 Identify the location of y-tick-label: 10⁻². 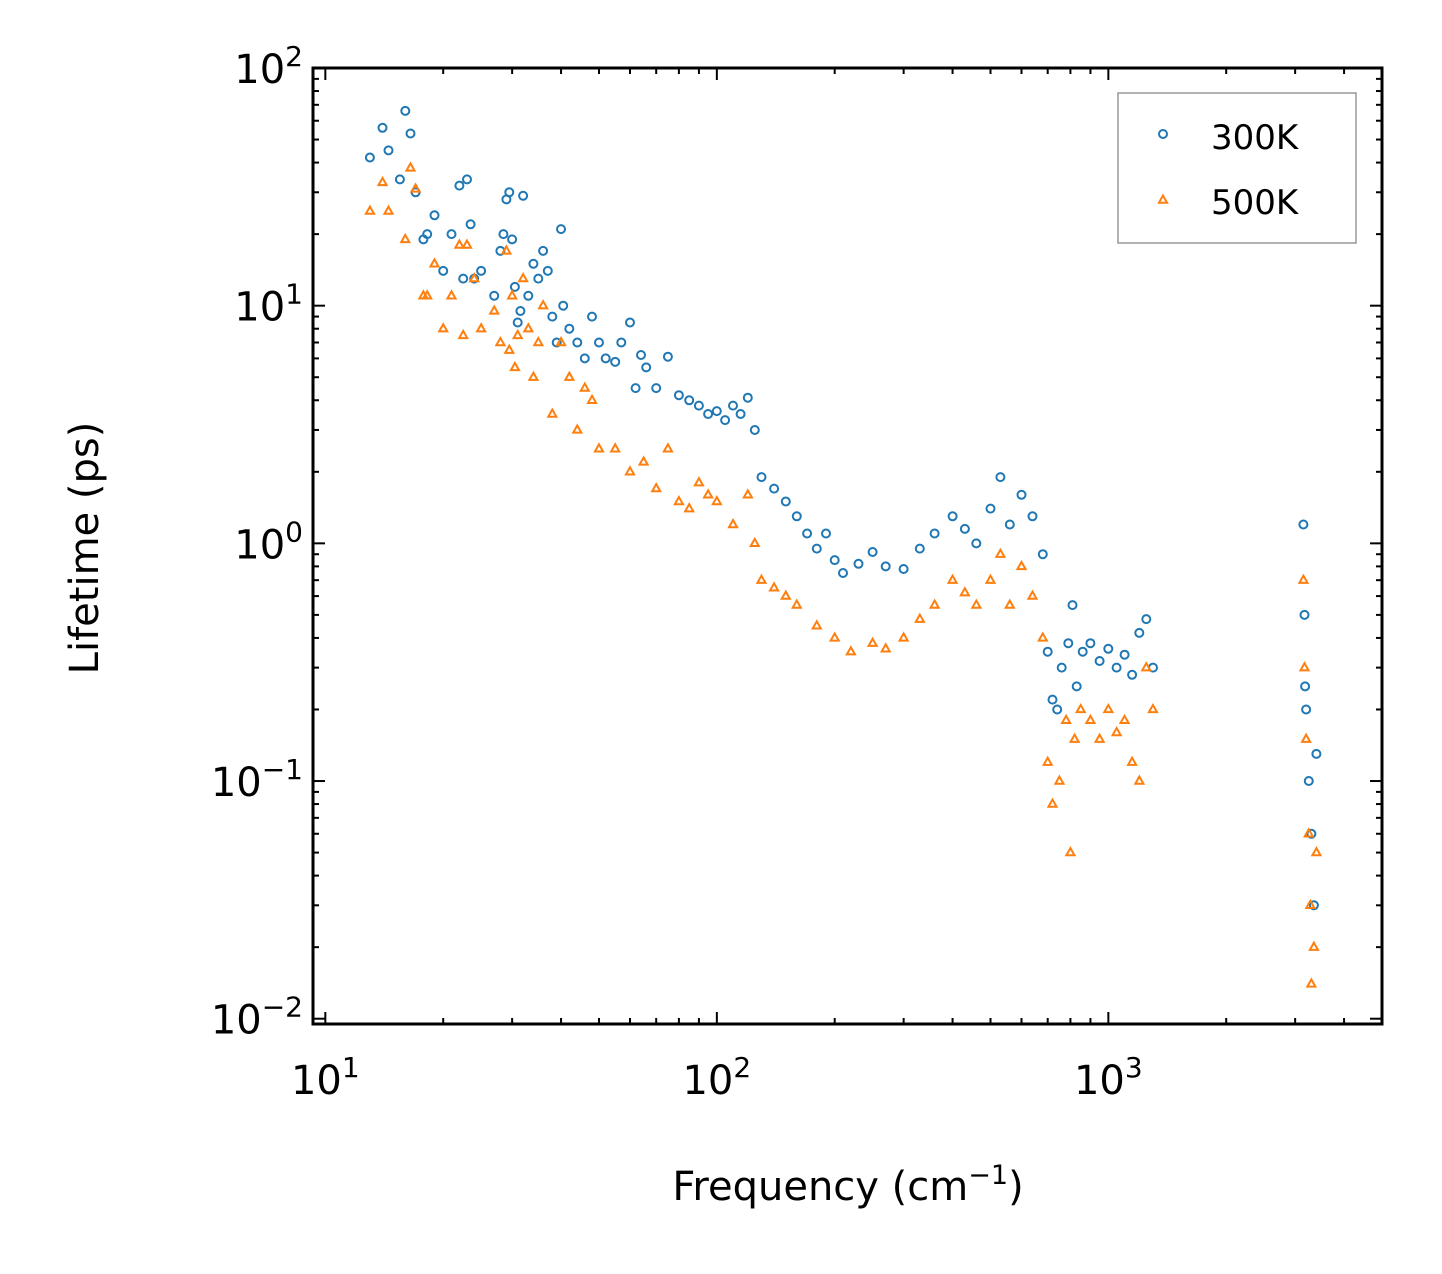
(257, 1017).